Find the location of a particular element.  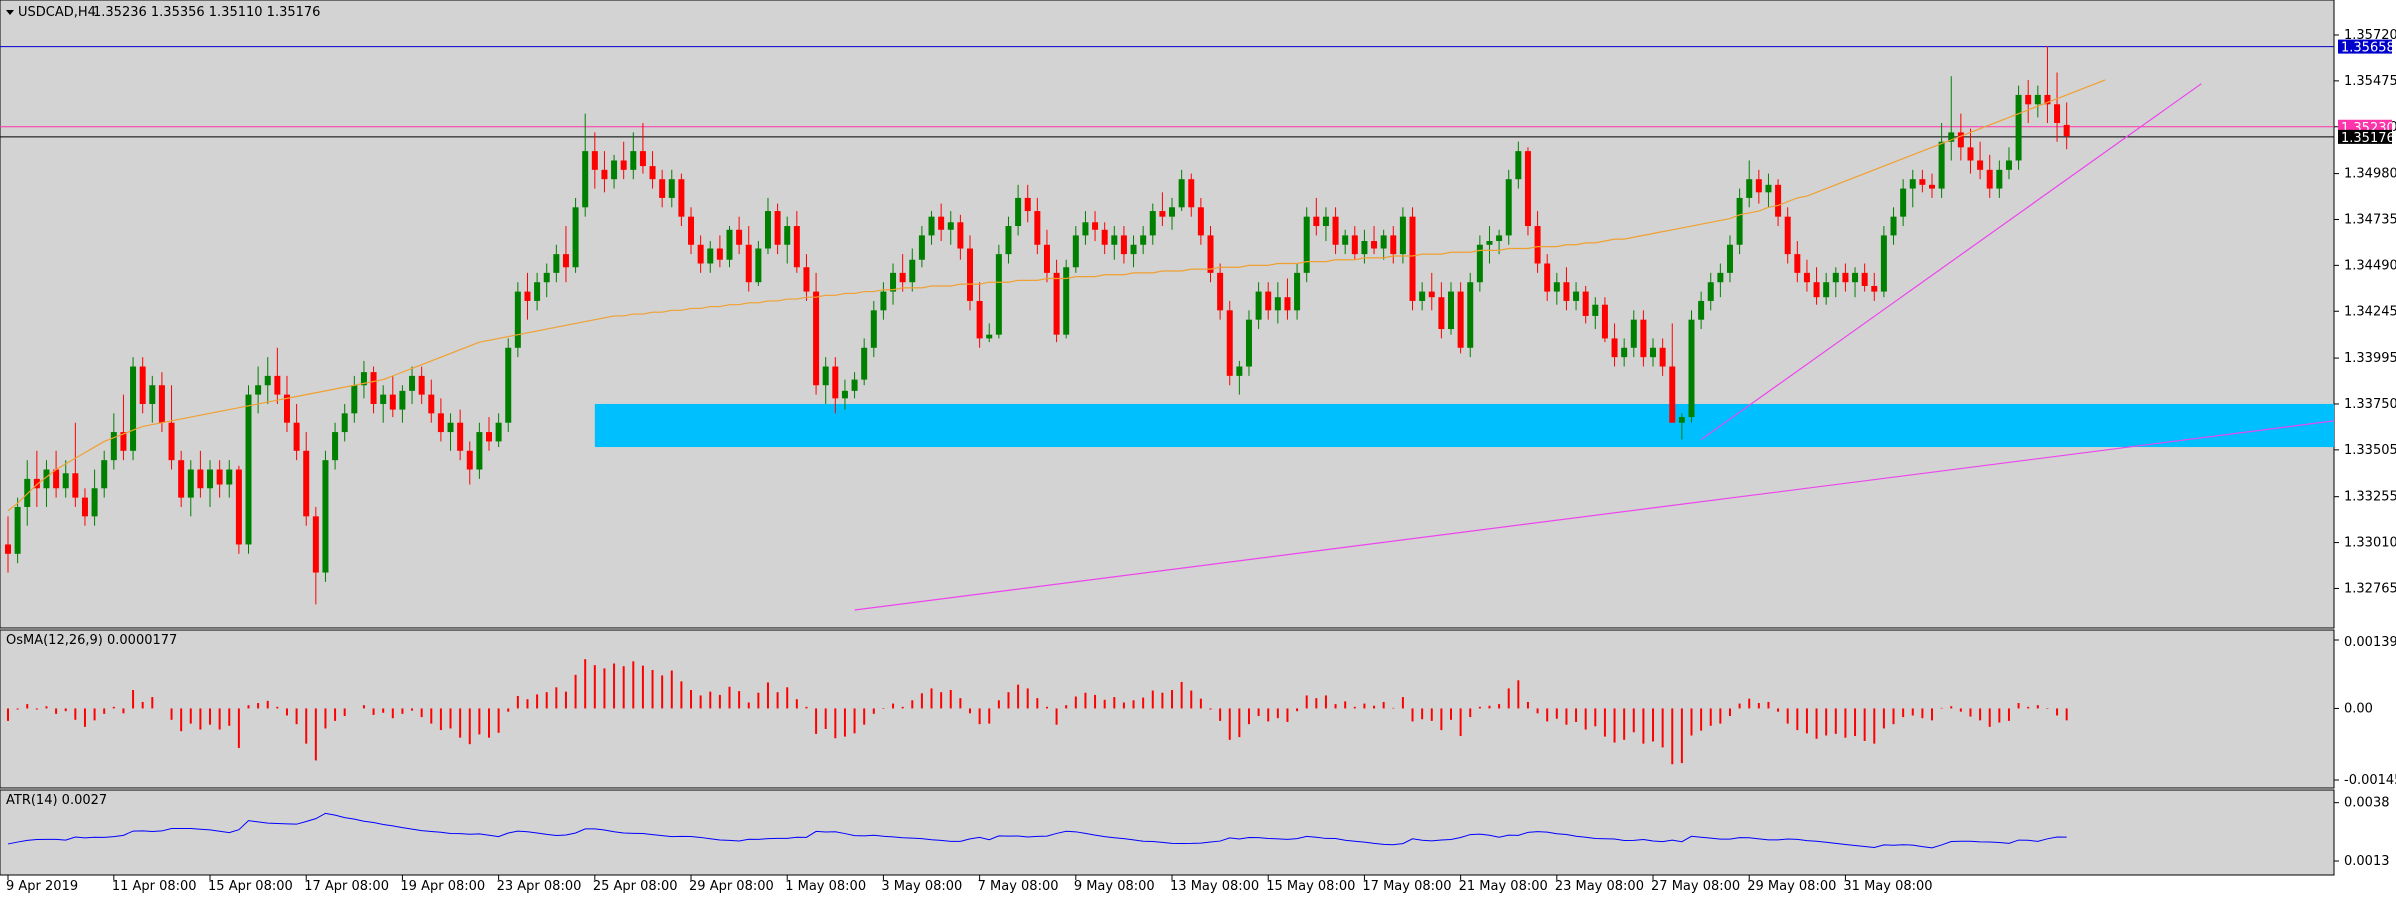

time-tick-label: 23 Apr 08:00 is located at coordinates (539, 886).